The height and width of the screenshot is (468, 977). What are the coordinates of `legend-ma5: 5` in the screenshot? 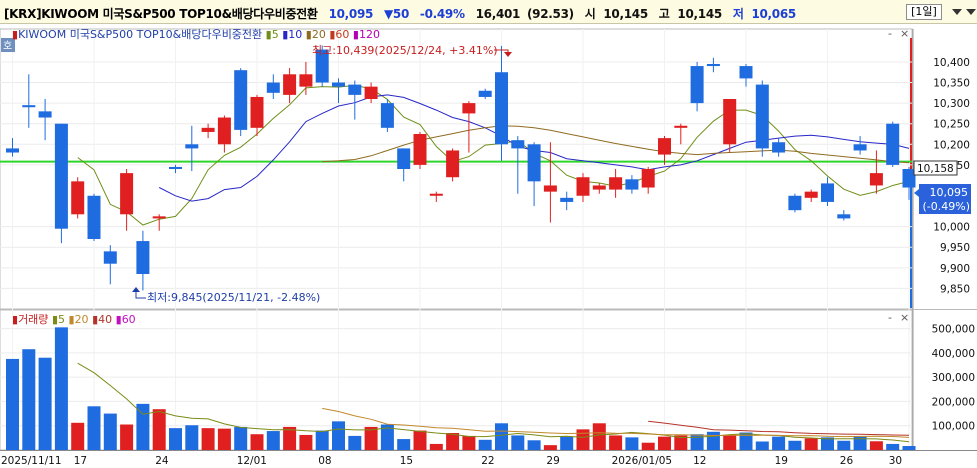 It's located at (275, 34).